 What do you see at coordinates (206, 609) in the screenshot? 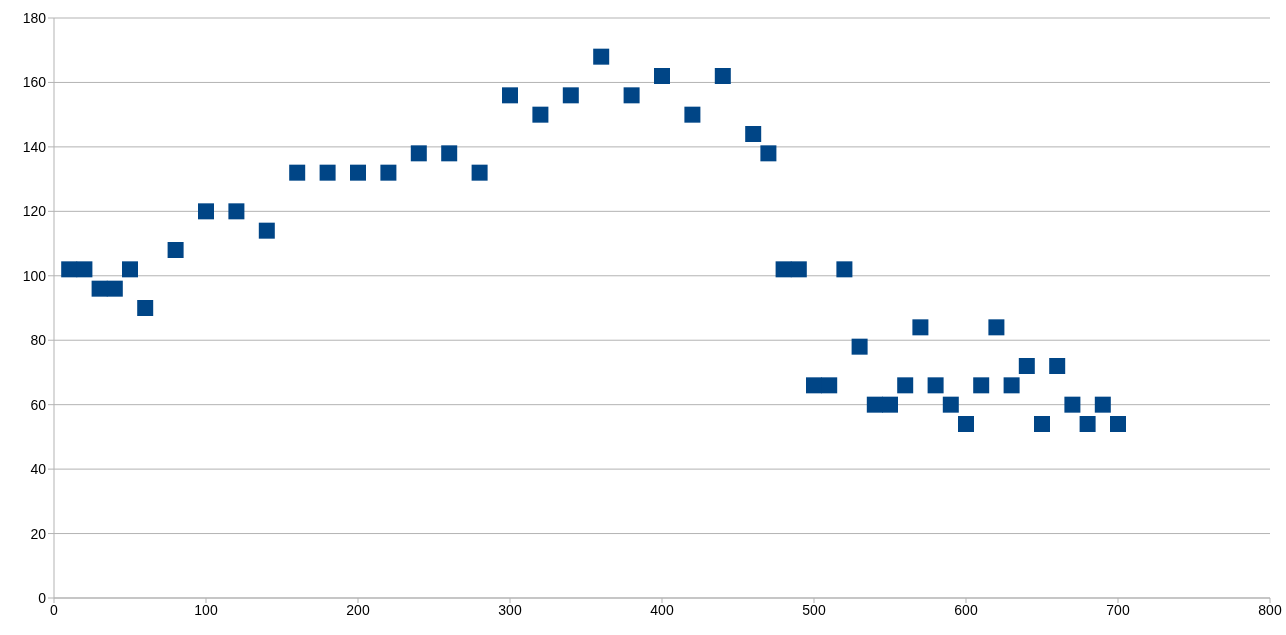
I see `x-tick-label: 100` at bounding box center [206, 609].